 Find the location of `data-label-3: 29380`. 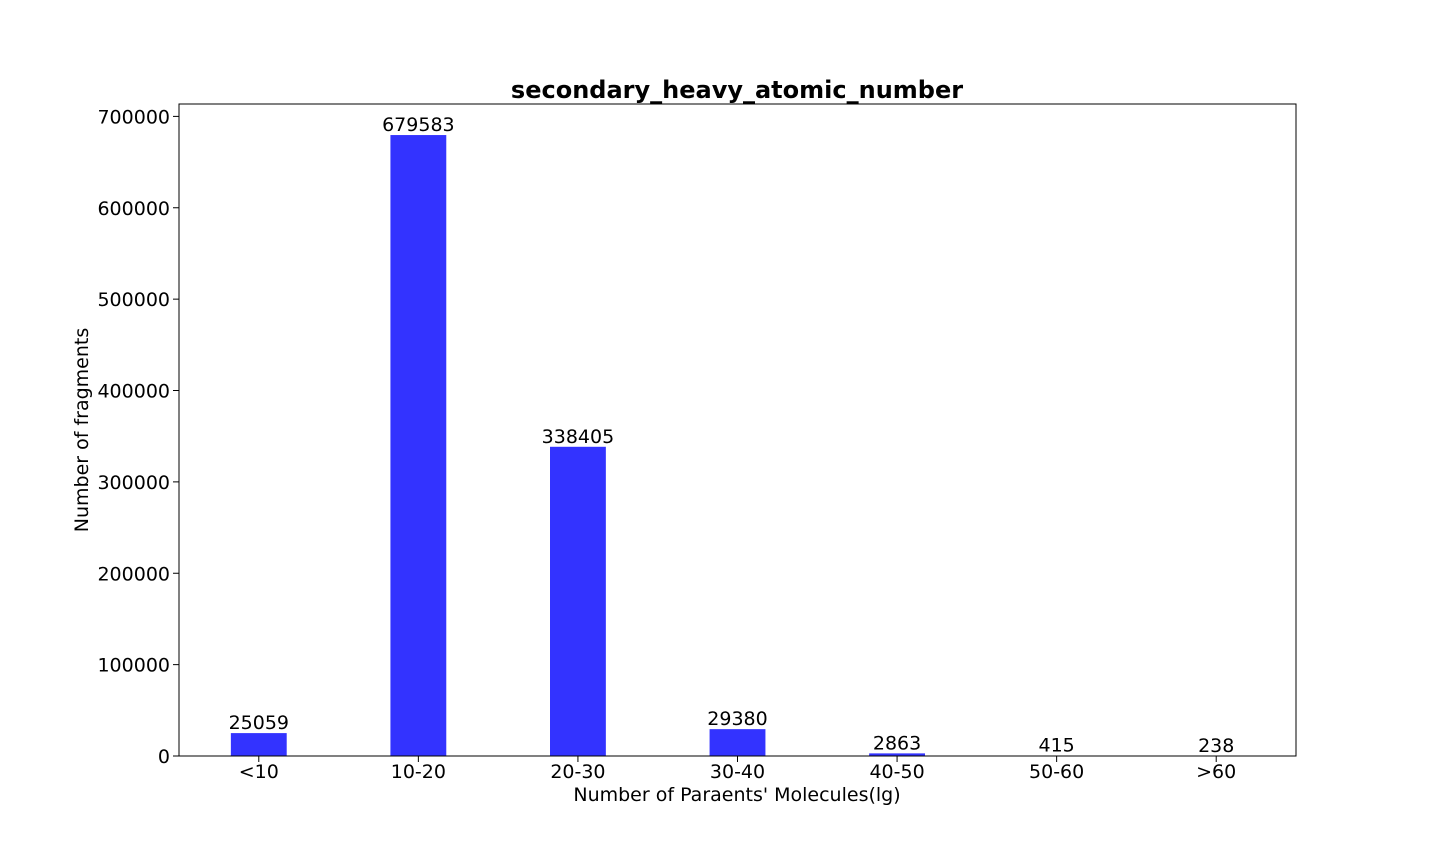

data-label-3: 29380 is located at coordinates (737, 719).